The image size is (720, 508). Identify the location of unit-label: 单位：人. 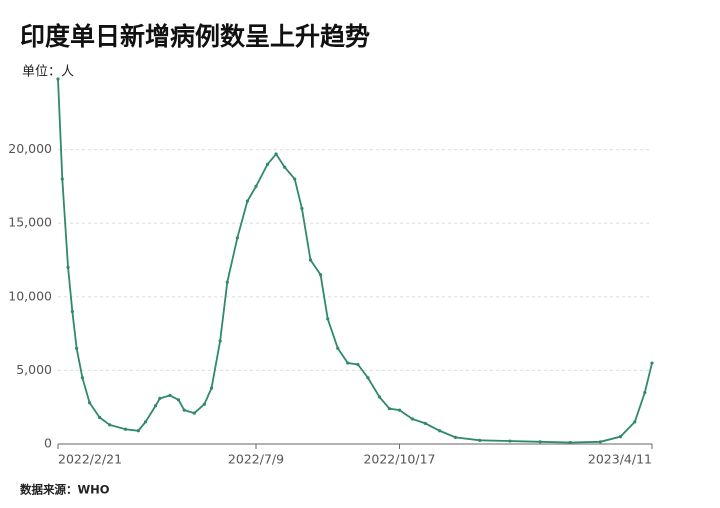
(48, 72).